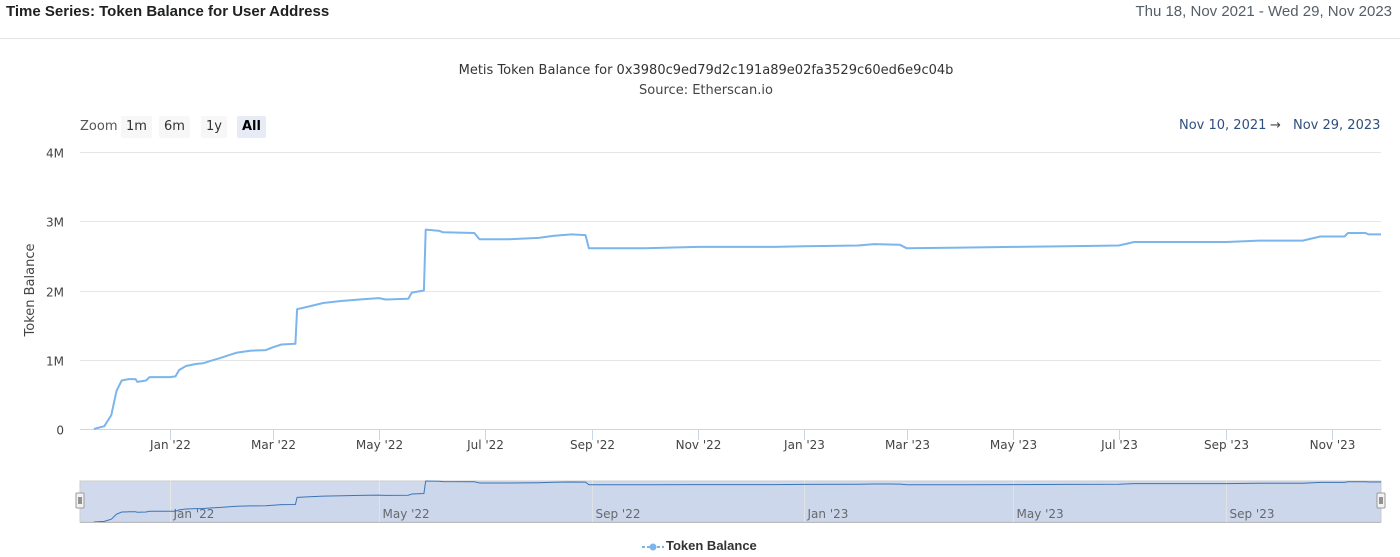 This screenshot has width=1400, height=557. What do you see at coordinates (174, 127) in the screenshot?
I see `zoom-6m-button: 6m` at bounding box center [174, 127].